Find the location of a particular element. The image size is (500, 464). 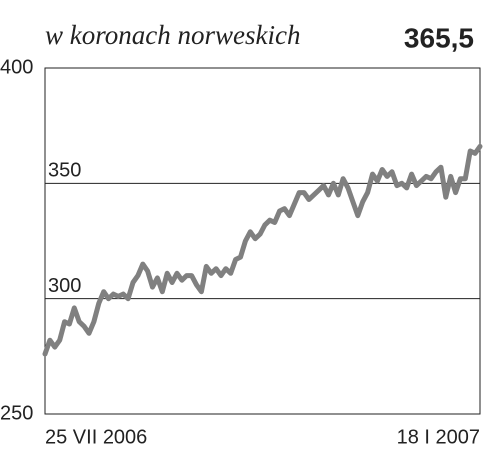

x-tick-label: 18 I 2007 is located at coordinates (438, 437).